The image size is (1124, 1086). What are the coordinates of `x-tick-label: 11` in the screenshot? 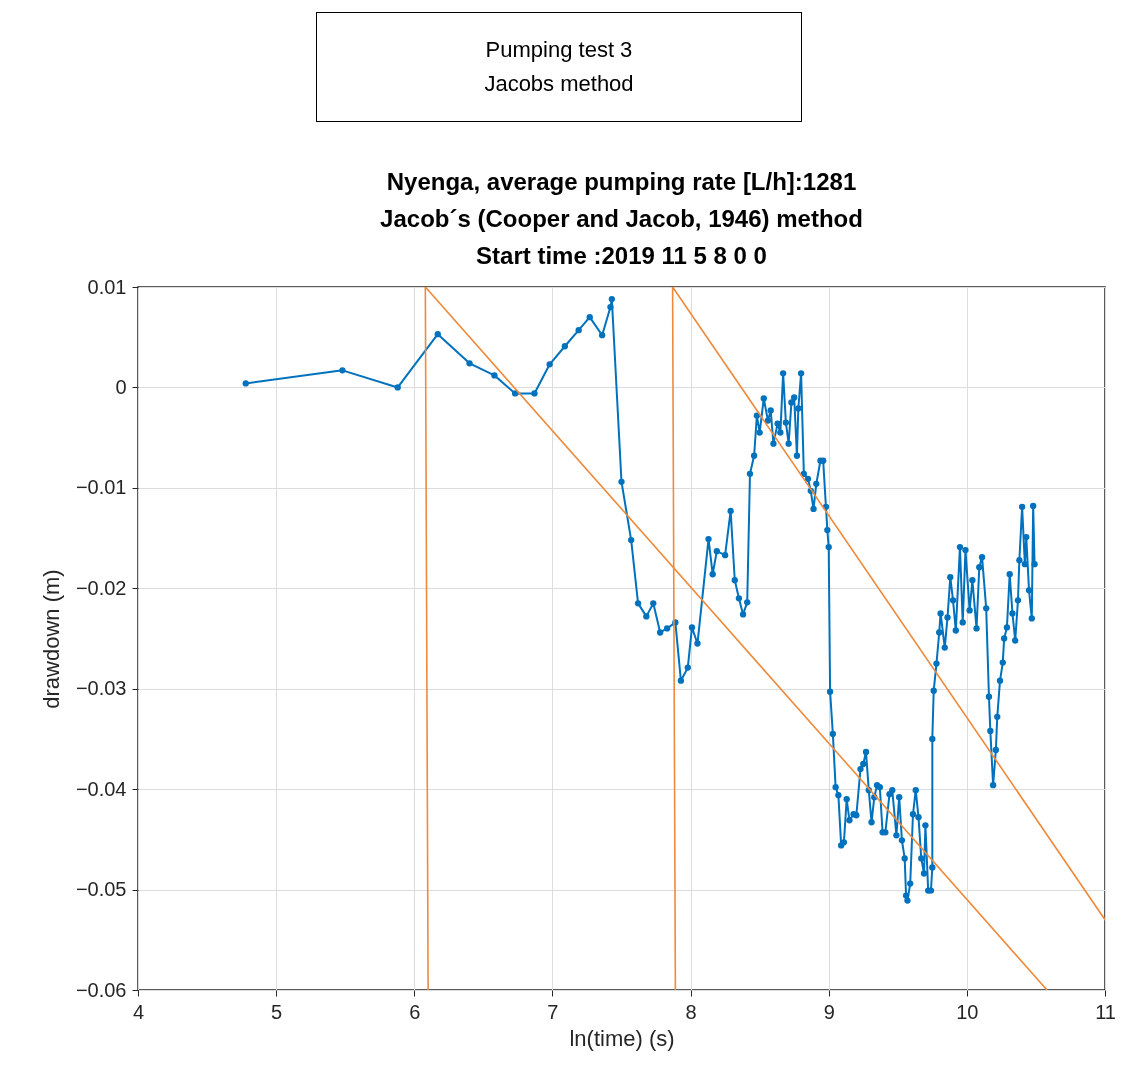 It's located at (1105, 1011).